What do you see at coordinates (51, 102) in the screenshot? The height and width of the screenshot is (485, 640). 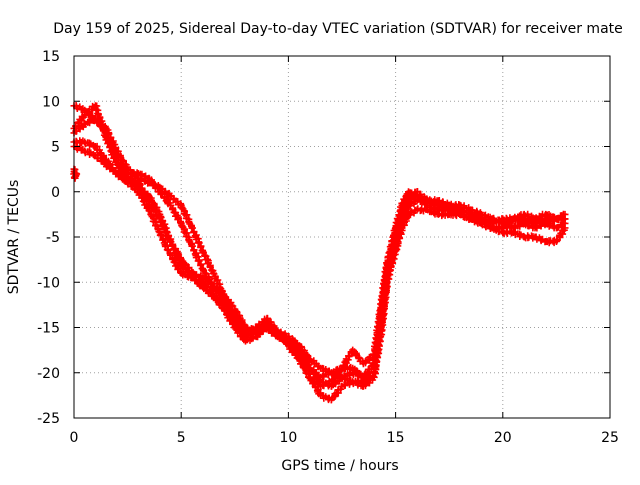 I see `y-tick-label: 10` at bounding box center [51, 102].